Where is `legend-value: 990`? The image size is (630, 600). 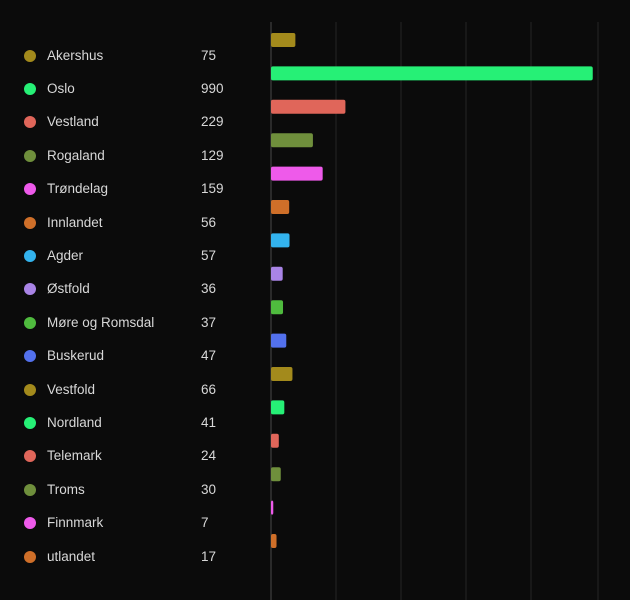
legend-value: 990 is located at coordinates (212, 88).